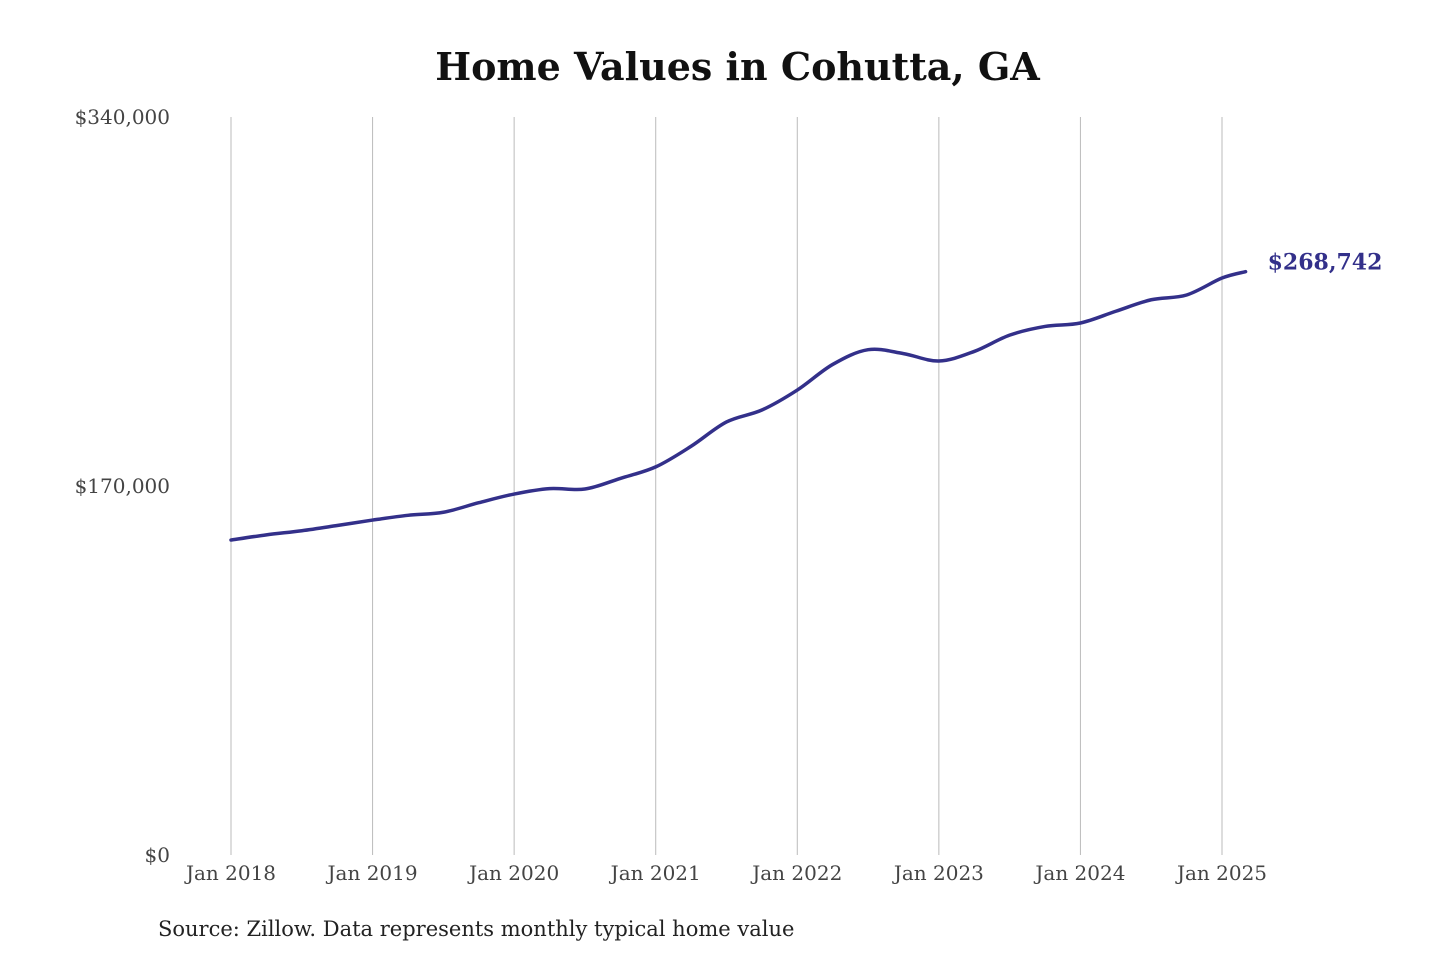 The image size is (1440, 960). I want to click on x-tick-label: Jan 2023, so click(938, 873).